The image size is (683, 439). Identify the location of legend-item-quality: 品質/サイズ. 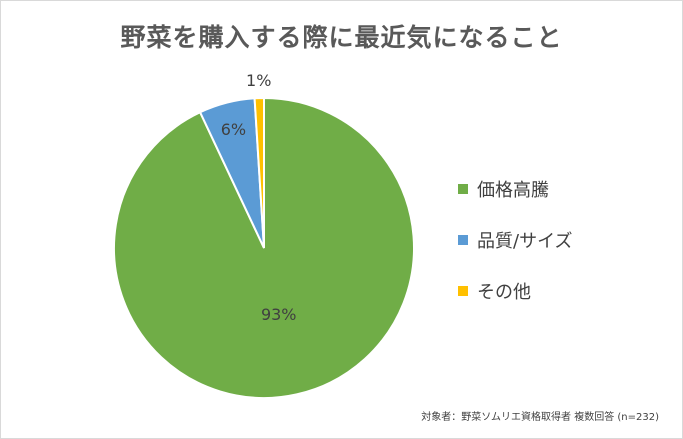
(515, 240).